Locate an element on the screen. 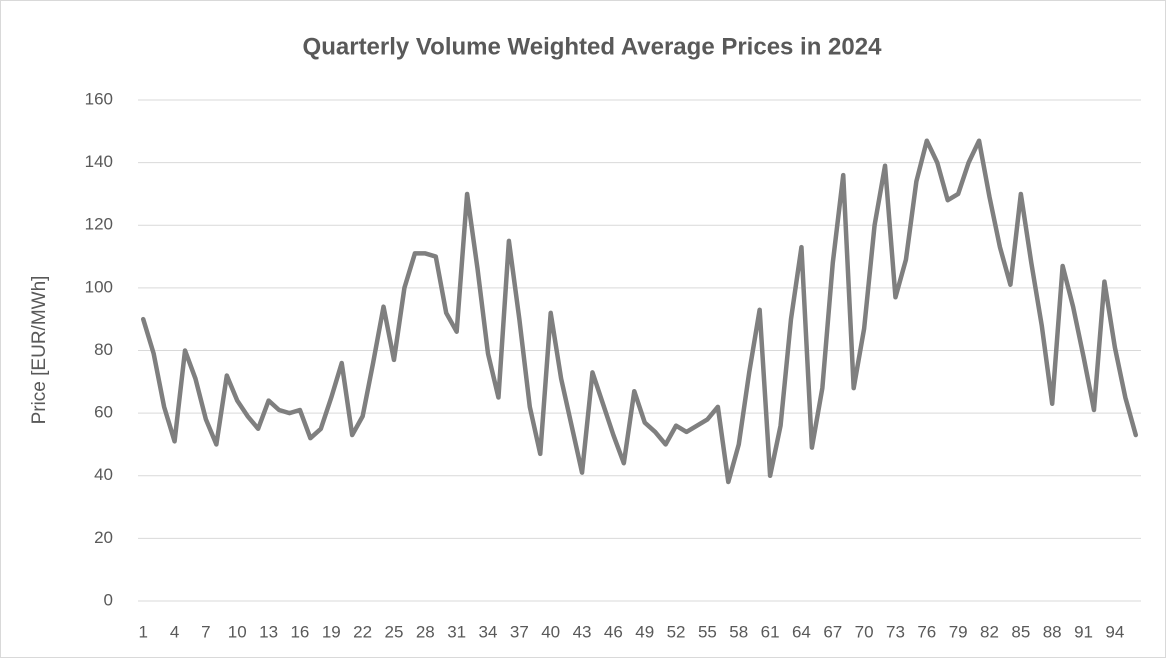 Image resolution: width=1166 pixels, height=658 pixels. x-tick-label: 52 is located at coordinates (676, 631).